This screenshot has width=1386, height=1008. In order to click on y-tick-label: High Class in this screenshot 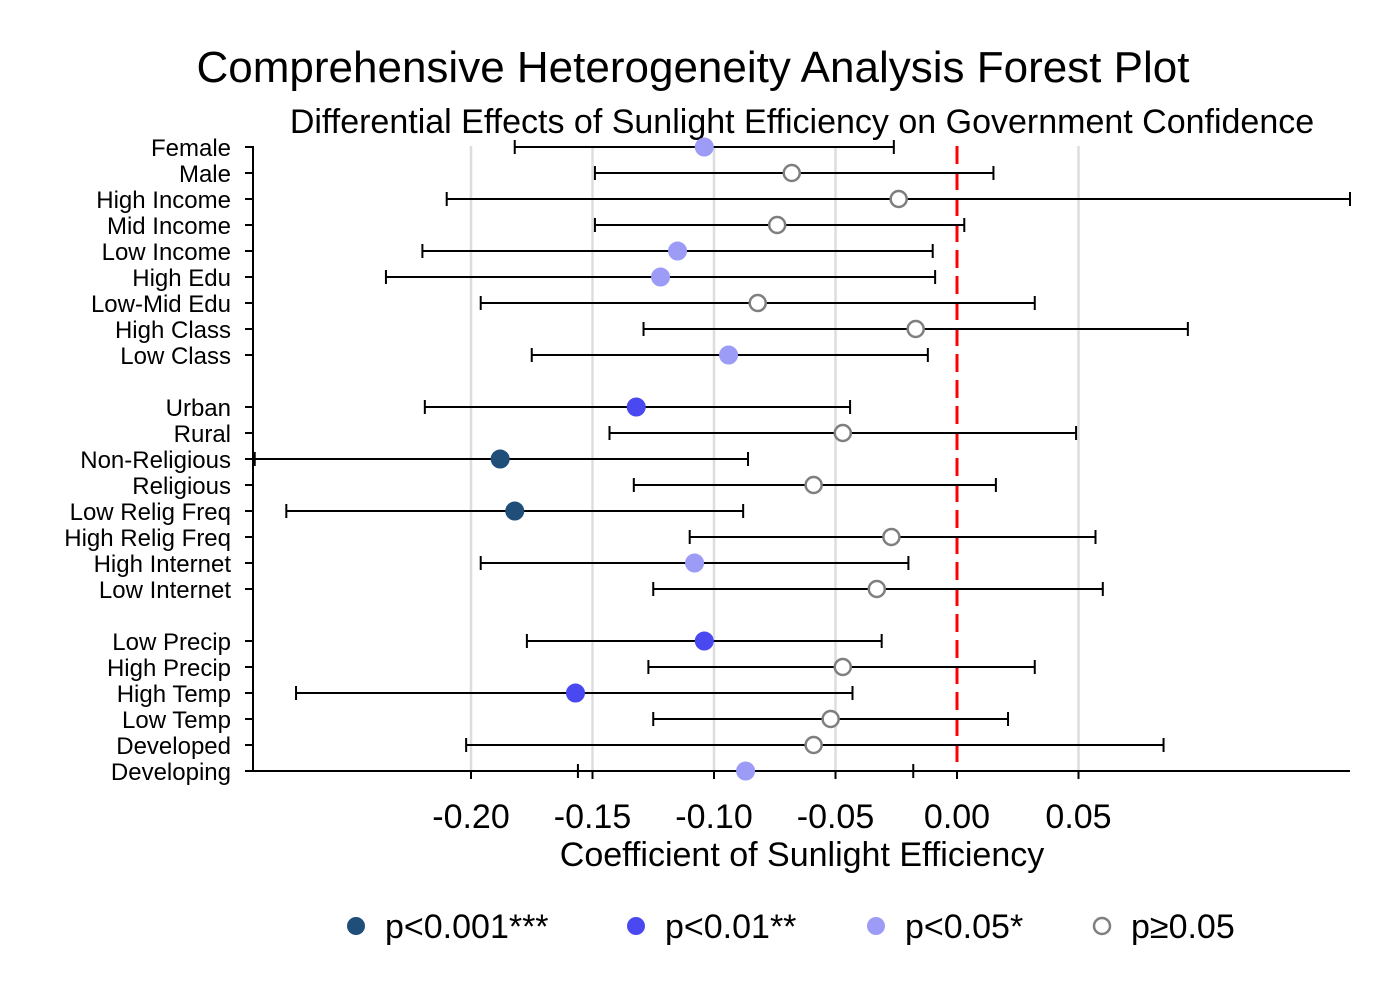, I will do `click(173, 330)`.